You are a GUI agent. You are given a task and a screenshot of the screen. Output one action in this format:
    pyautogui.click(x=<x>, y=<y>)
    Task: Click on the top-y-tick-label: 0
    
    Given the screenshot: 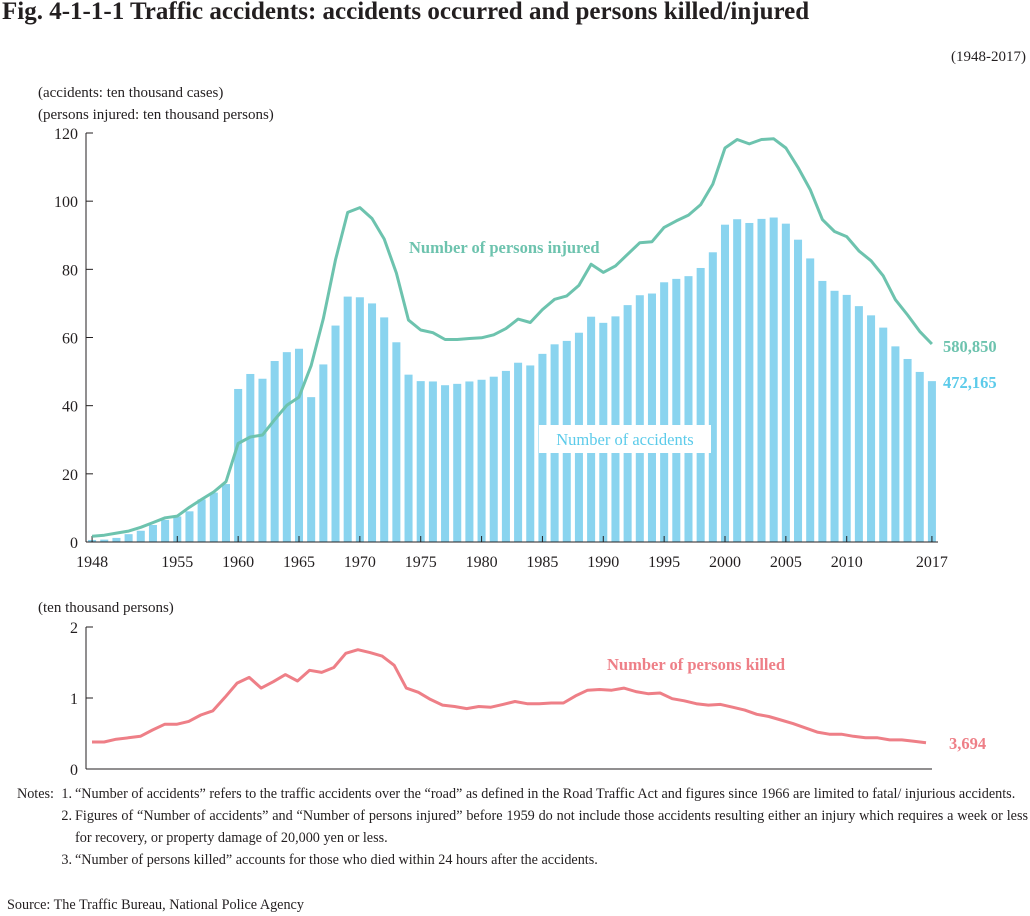 What is the action you would take?
    pyautogui.click(x=74, y=543)
    